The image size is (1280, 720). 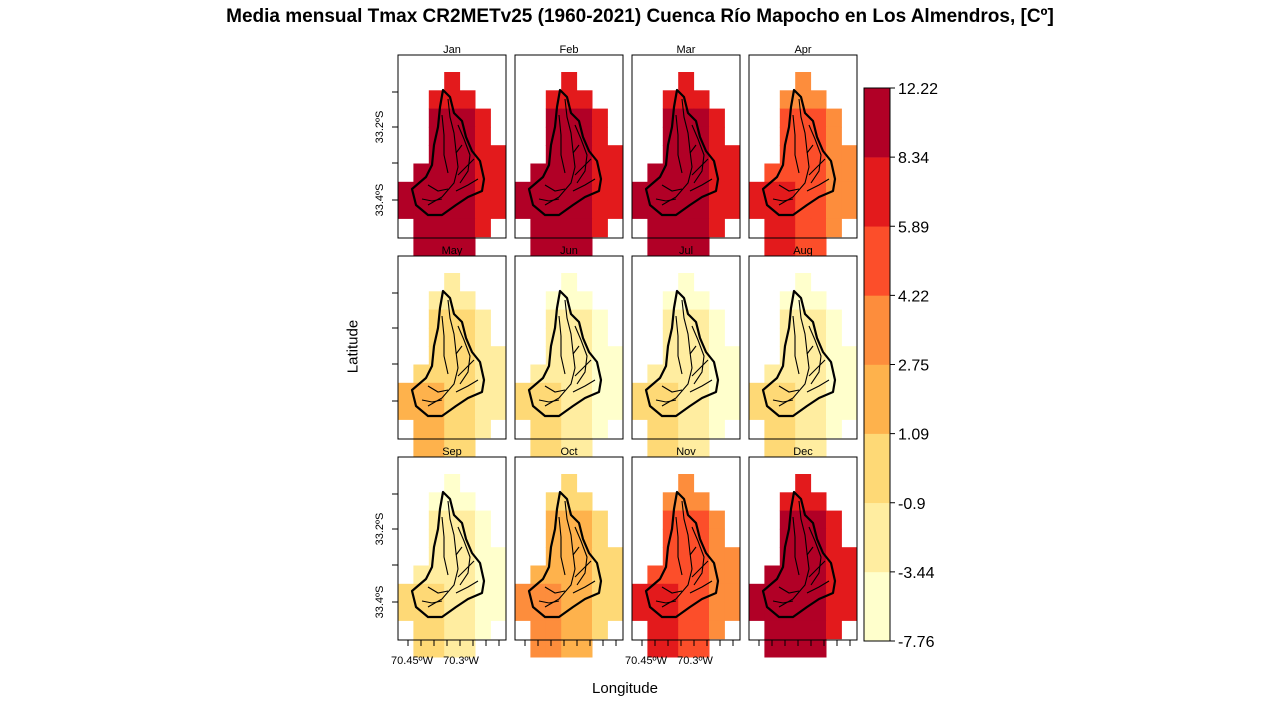 I want to click on colorbar-label: 1.09, so click(x=913, y=435).